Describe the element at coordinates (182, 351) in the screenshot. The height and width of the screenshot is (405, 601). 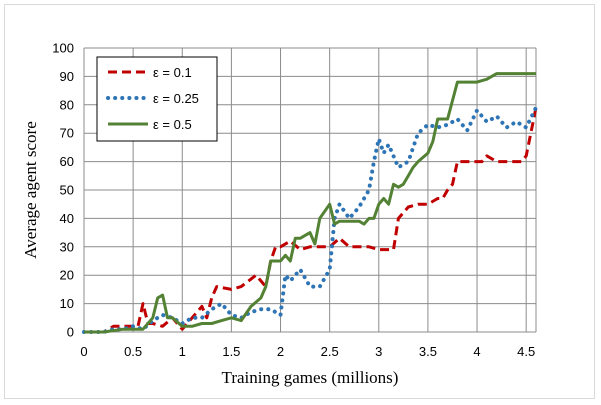
I see `x-tick-label: 1` at that location.